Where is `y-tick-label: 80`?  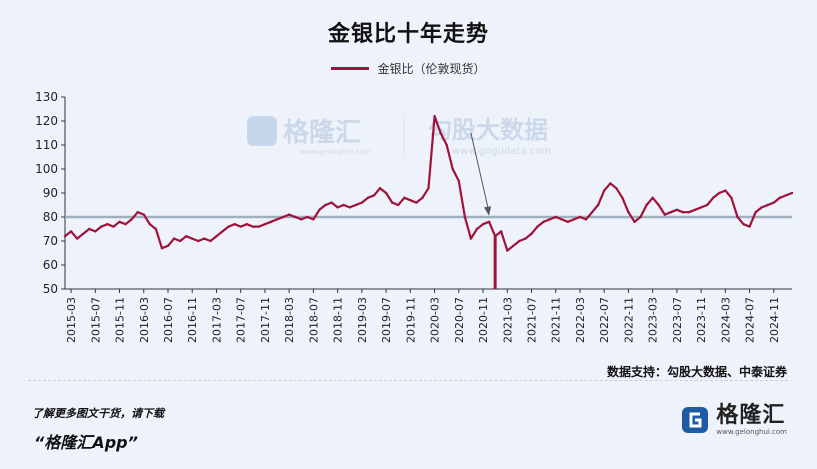 y-tick-label: 80 is located at coordinates (50, 217).